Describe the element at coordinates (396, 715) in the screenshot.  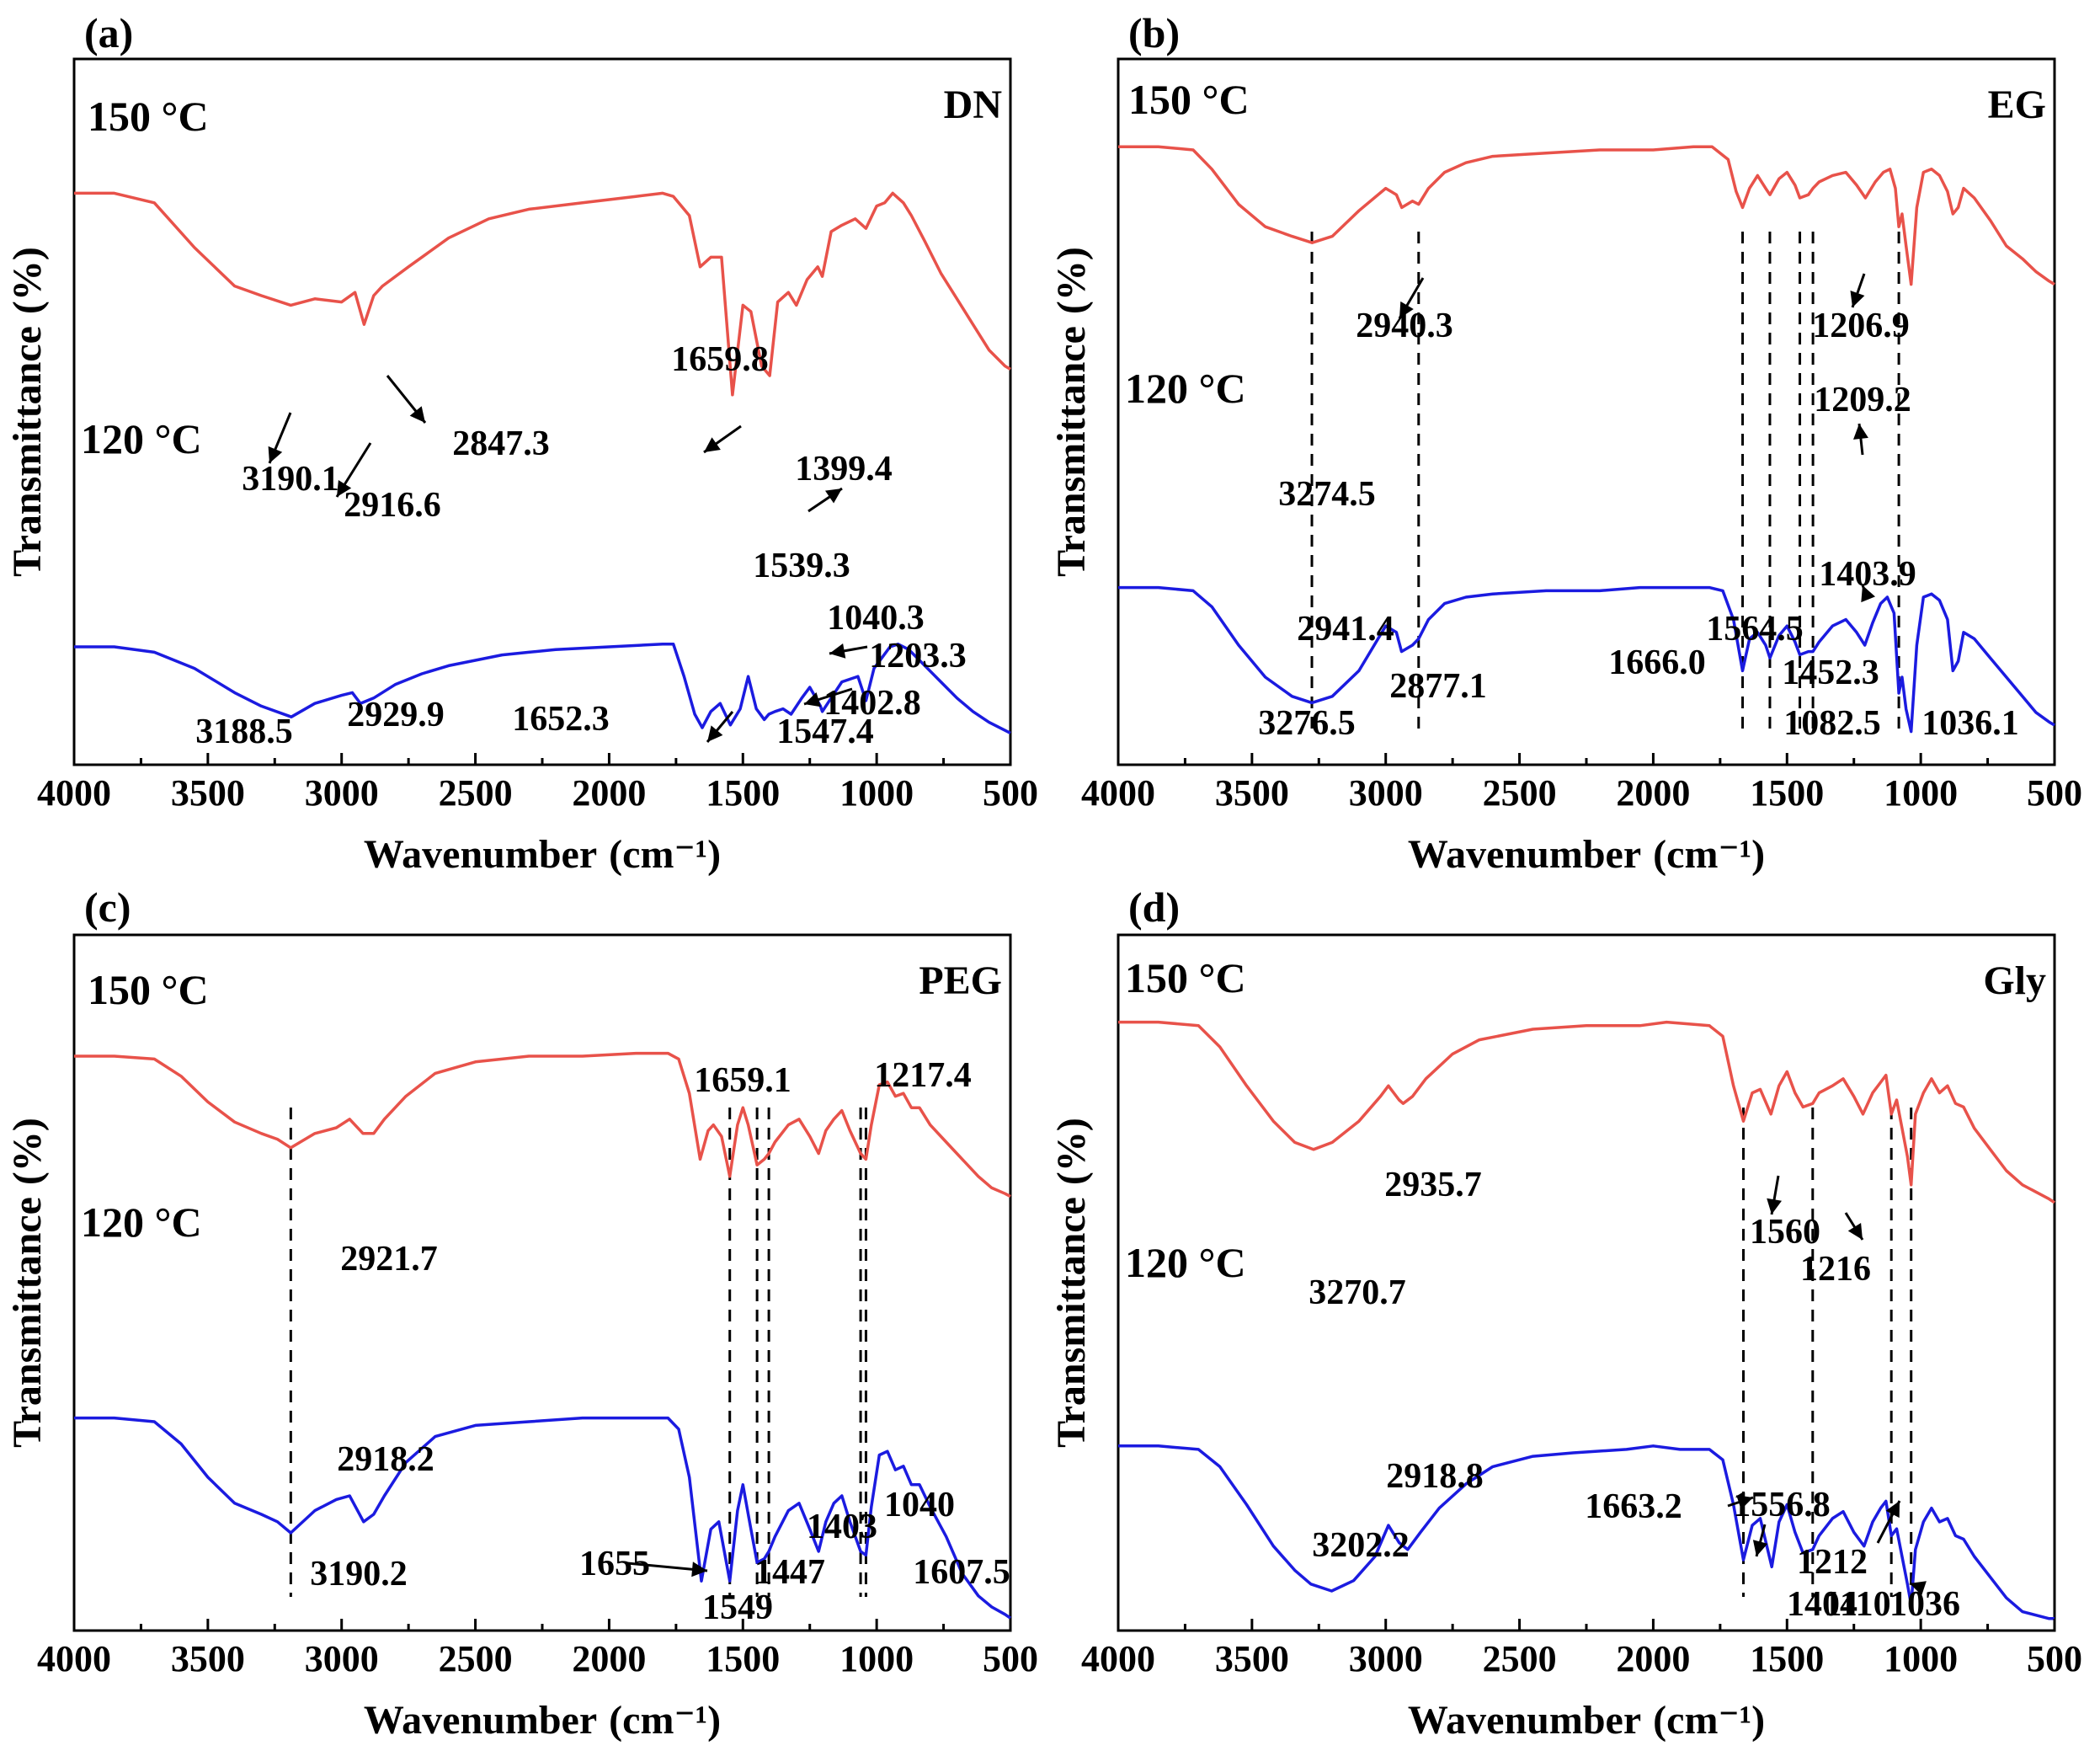
I see `peak-annotation: 2929.9` at that location.